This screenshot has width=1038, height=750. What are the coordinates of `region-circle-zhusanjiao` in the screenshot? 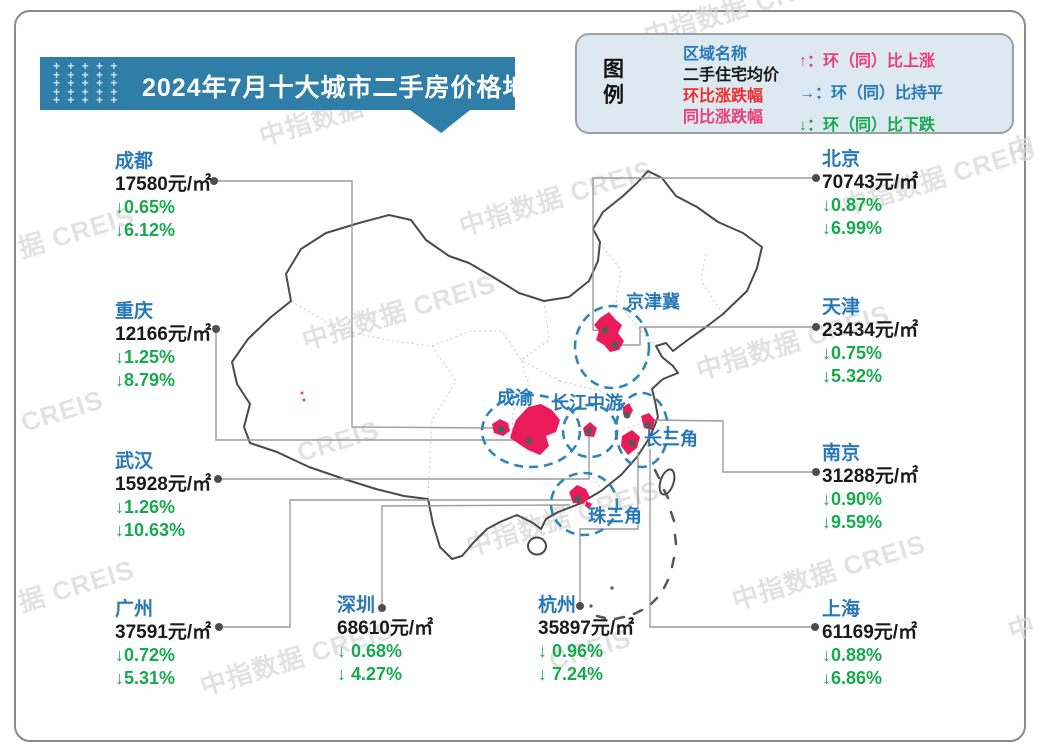 It's located at (584, 504).